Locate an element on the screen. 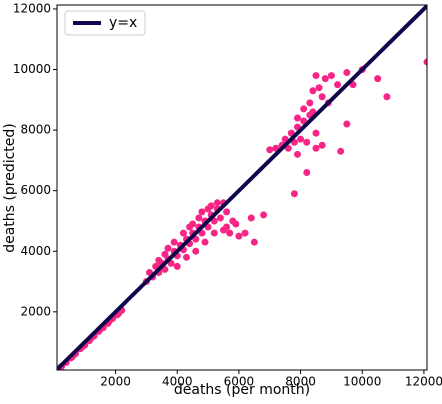  x-tick-label: 12000 is located at coordinates (423, 382).